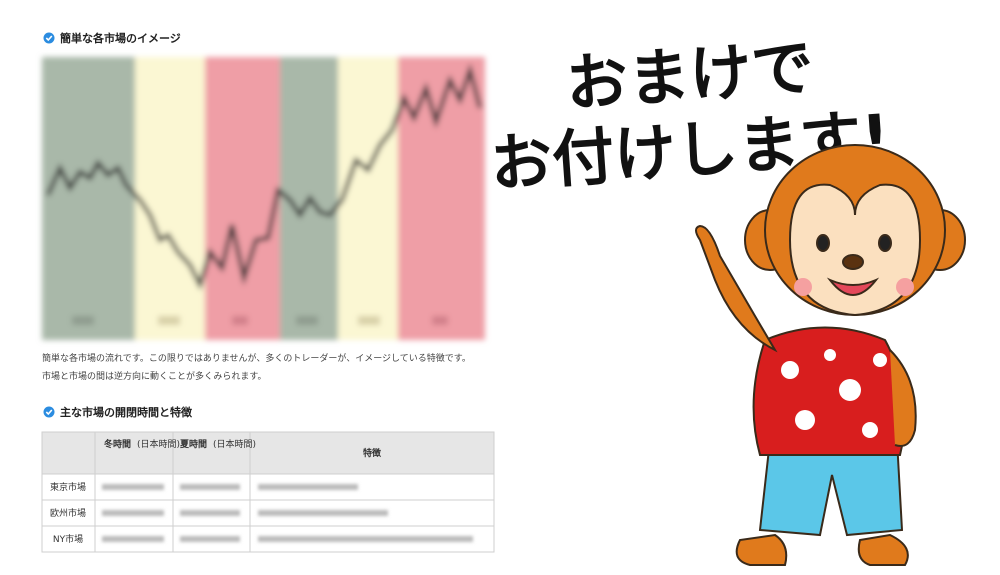  I want to click on blurred-cells, so click(287, 513).